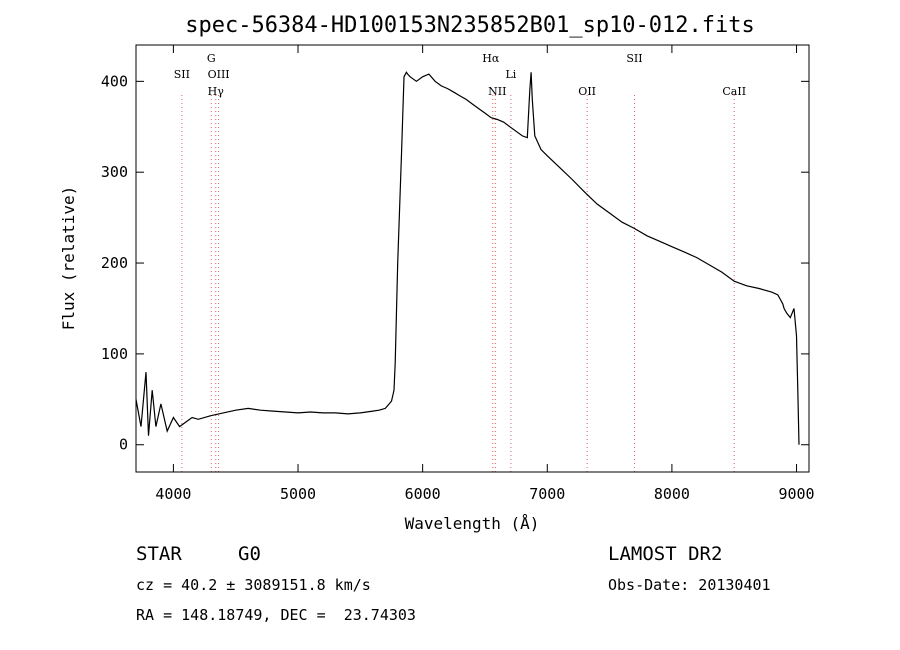 This screenshot has width=900, height=650. I want to click on line-marker-label: Li, so click(510, 74).